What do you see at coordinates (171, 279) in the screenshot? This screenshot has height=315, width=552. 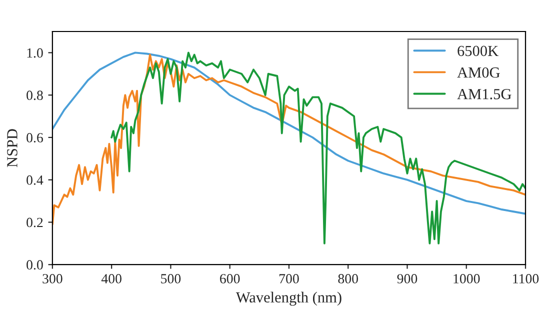 I see `x-tick-label: 500` at bounding box center [171, 279].